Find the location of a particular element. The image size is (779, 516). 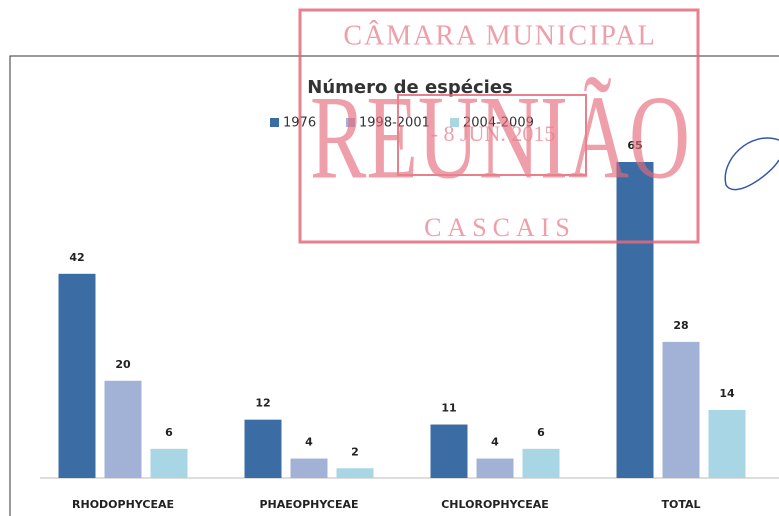

data-label: 20 is located at coordinates (123, 364).